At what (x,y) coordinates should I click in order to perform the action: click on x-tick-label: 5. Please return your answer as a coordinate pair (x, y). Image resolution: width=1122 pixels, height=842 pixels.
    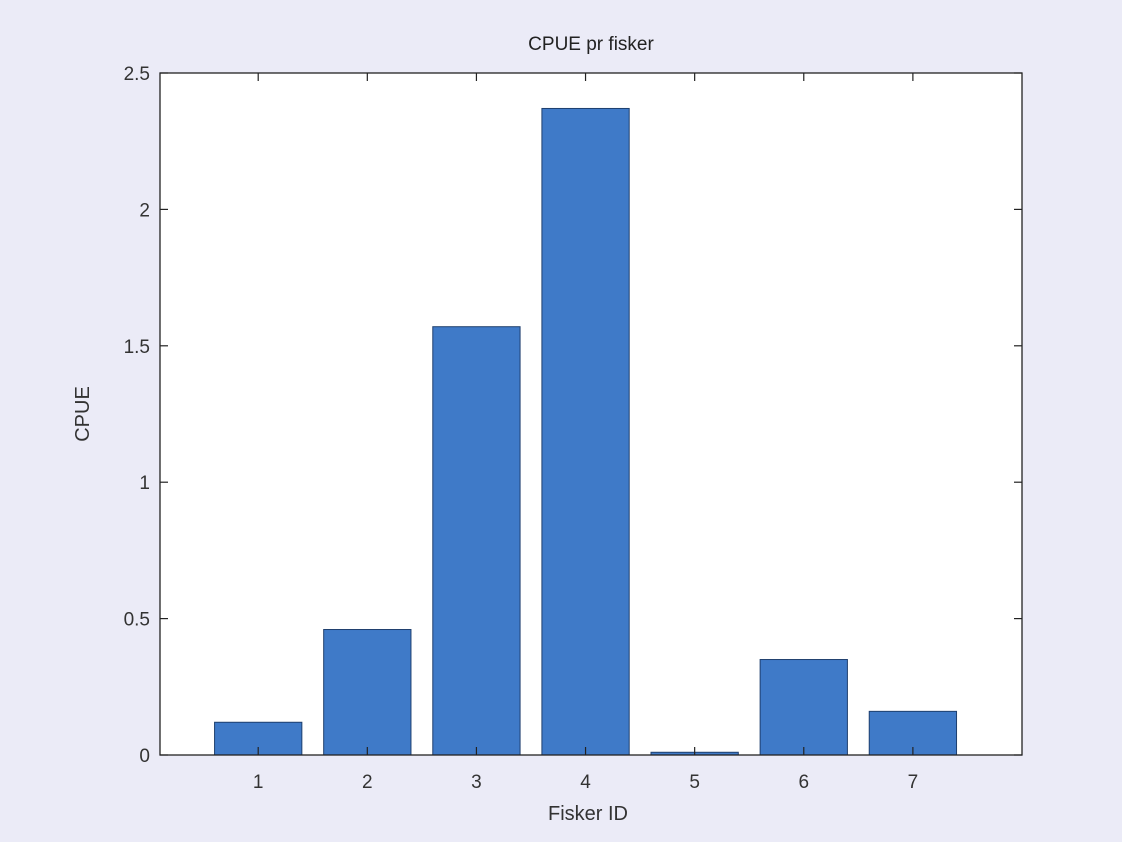
    Looking at the image, I should click on (694, 782).